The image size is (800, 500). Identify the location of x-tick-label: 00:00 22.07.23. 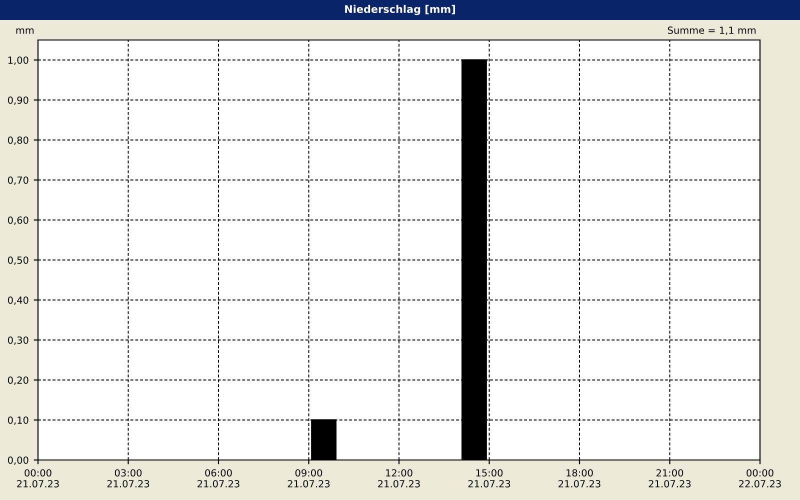
(760, 478).